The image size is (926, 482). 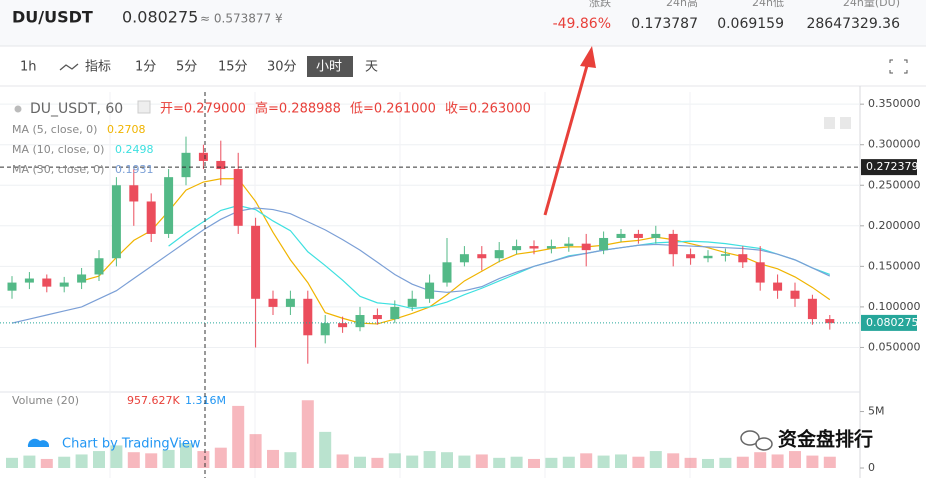 I want to click on header-bg, so click(x=463, y=23).